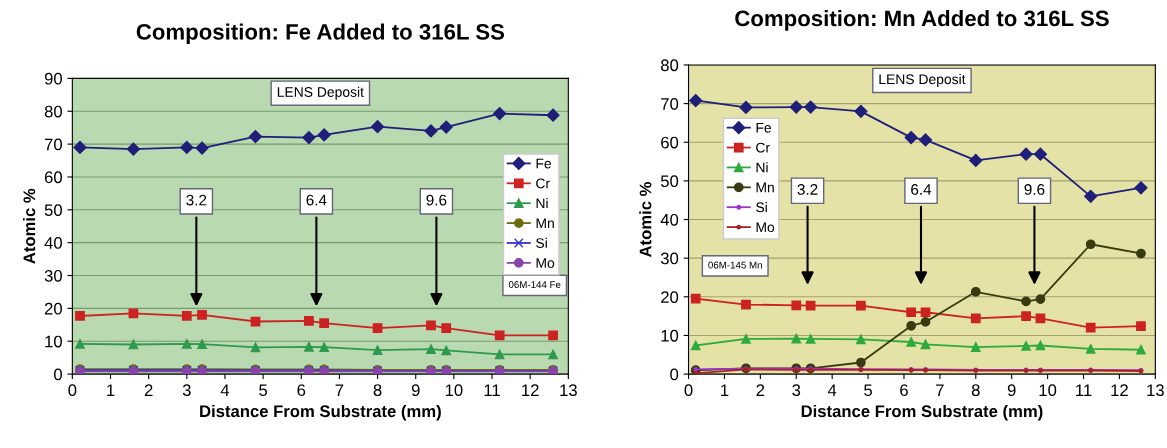  Describe the element at coordinates (320, 34) in the screenshot. I see `chart-title: Composition: Fe Added to 316L SS` at that location.